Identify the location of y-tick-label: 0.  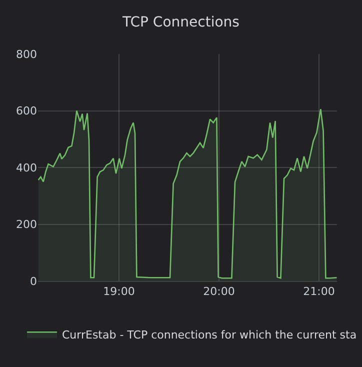
(33, 281).